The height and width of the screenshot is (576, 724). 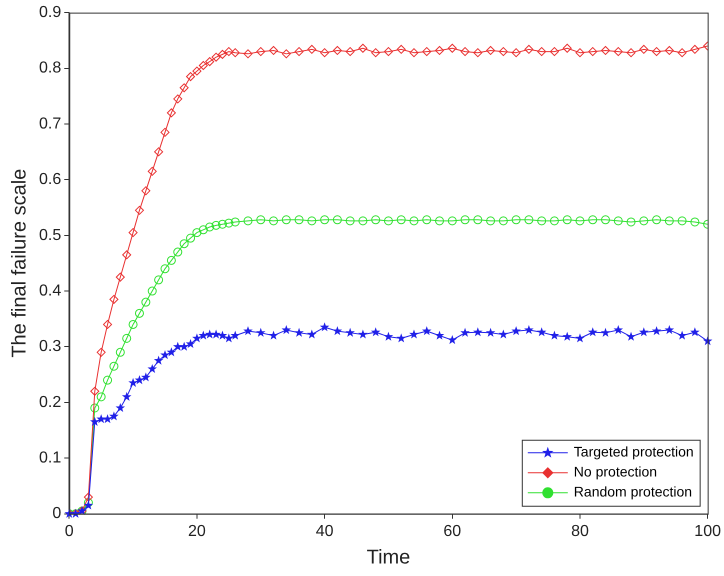 I want to click on y-tick-label: 0.5, so click(x=50, y=235).